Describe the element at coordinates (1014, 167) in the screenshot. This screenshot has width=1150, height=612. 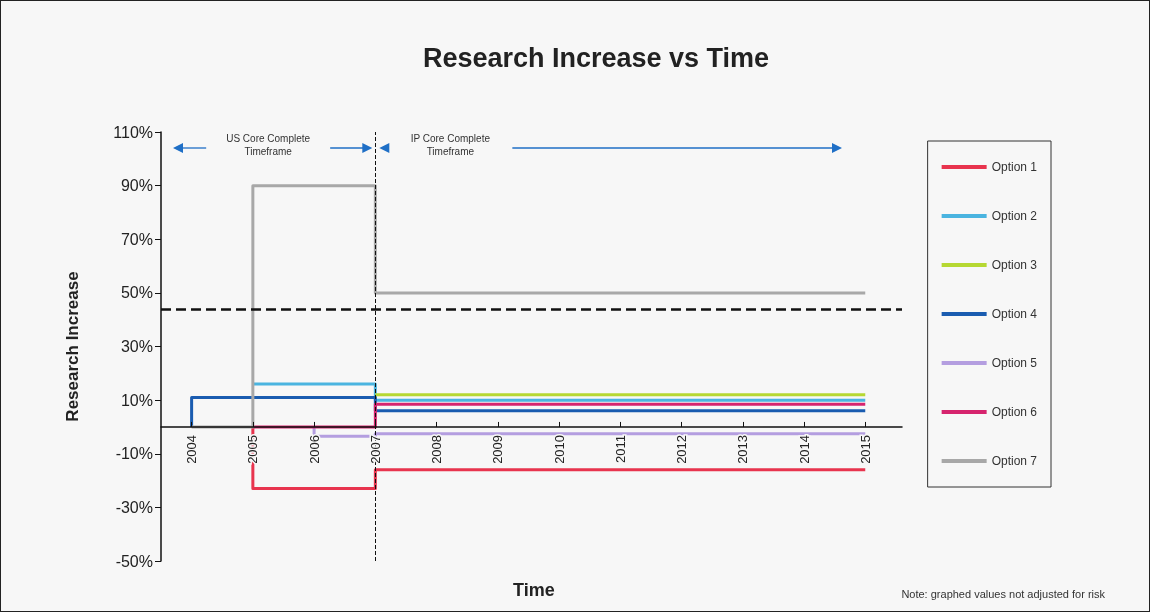
I see `legend-label: Option 1` at that location.